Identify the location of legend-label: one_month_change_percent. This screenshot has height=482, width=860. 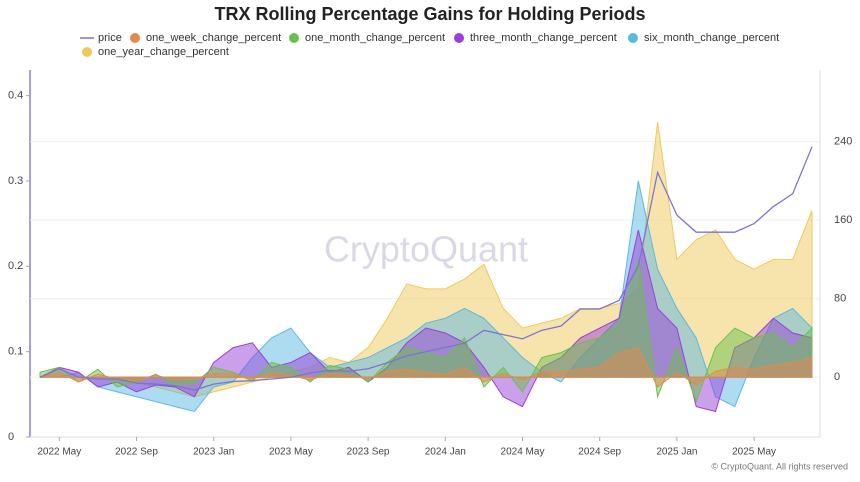
(375, 38).